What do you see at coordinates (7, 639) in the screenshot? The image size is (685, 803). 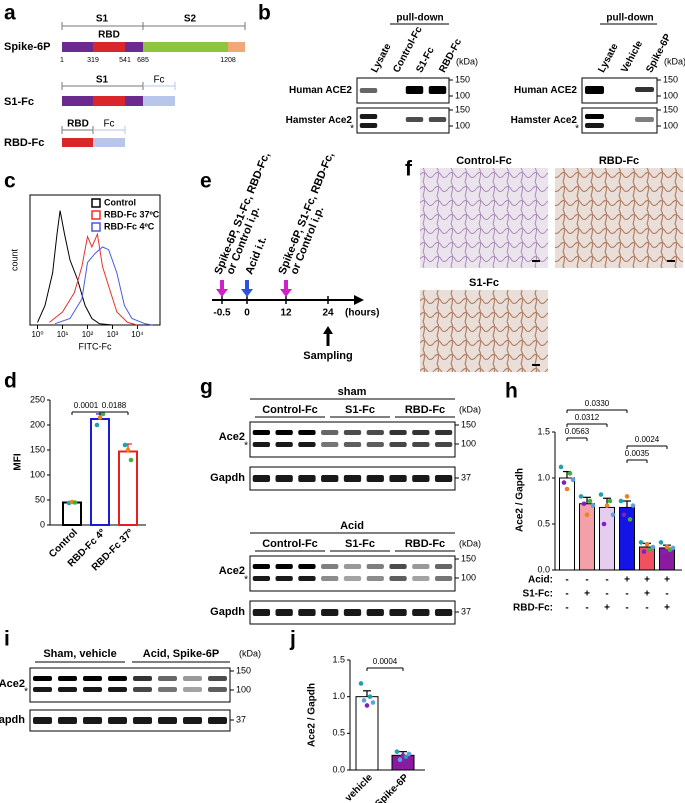 I see `panel-label: i` at bounding box center [7, 639].